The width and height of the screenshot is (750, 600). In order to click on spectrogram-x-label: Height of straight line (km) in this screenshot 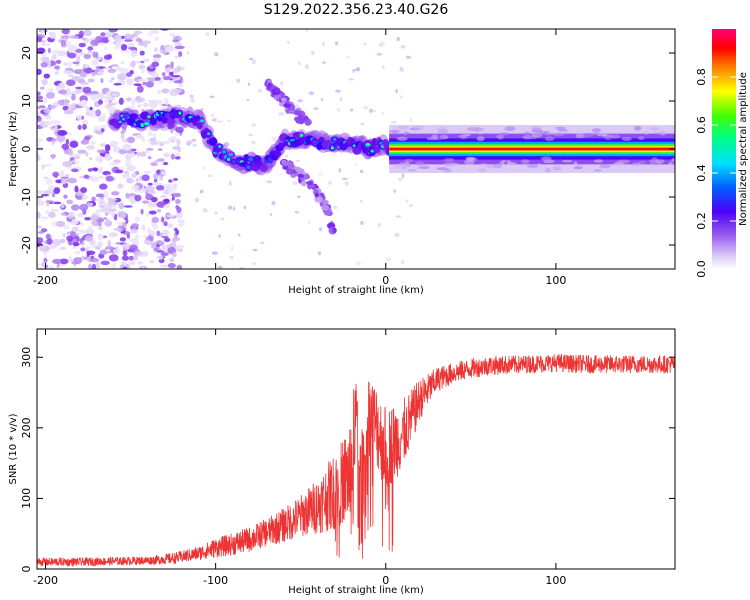, I will do `click(356, 290)`.